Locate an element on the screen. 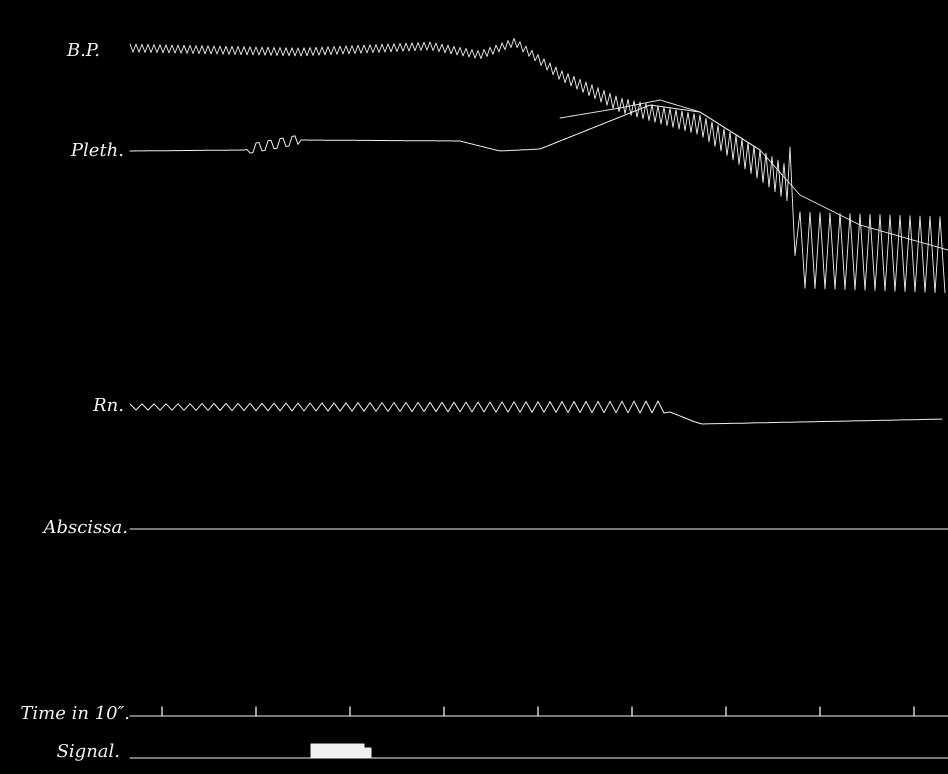 This screenshot has width=948, height=774. abscissa-label: Abscissa. is located at coordinates (85, 527).